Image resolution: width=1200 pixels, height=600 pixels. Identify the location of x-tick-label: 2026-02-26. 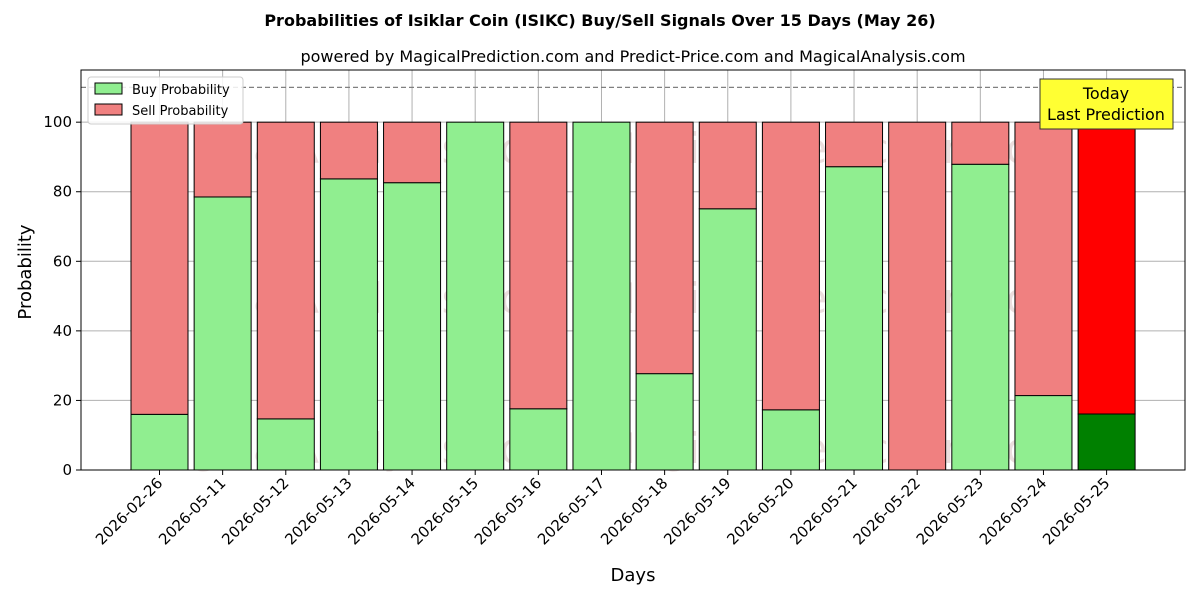
(129, 511).